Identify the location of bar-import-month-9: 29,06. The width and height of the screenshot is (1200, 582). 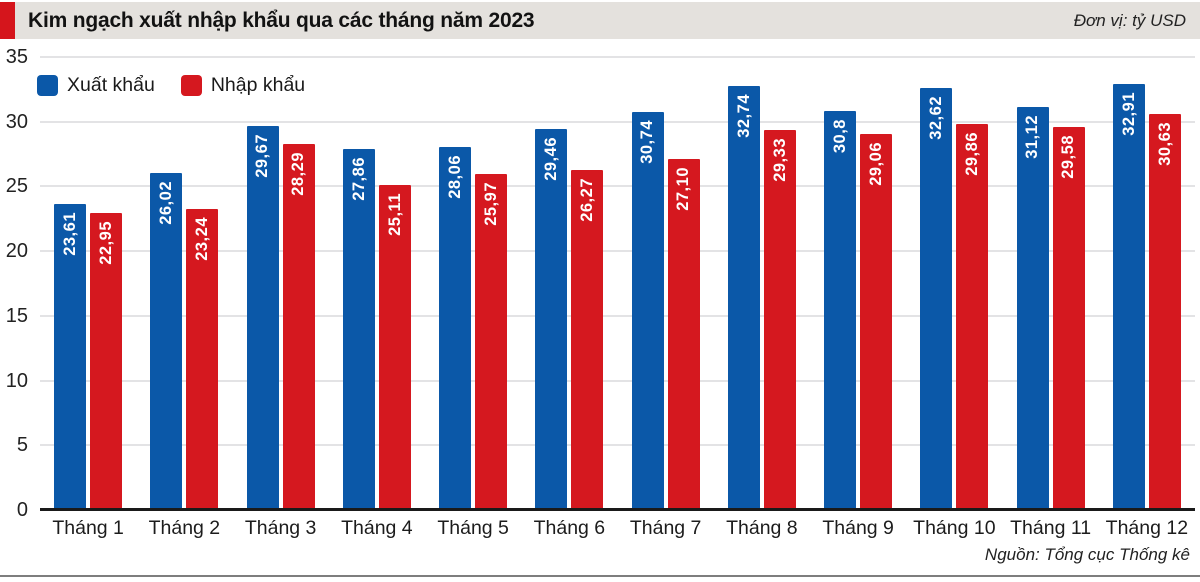
(876, 321).